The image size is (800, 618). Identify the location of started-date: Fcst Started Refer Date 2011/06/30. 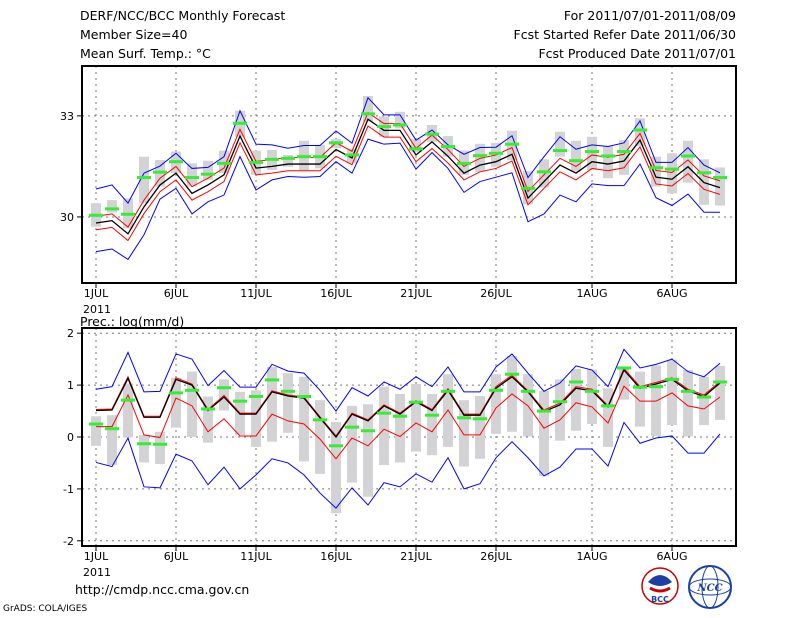
(625, 34).